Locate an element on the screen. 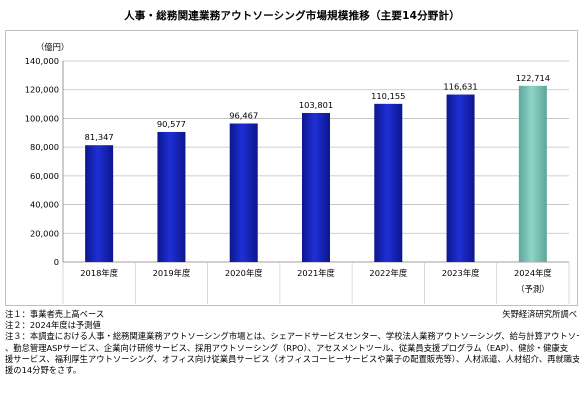 The width and height of the screenshot is (584, 400). x-tick-label: 2023年度 is located at coordinates (461, 273).